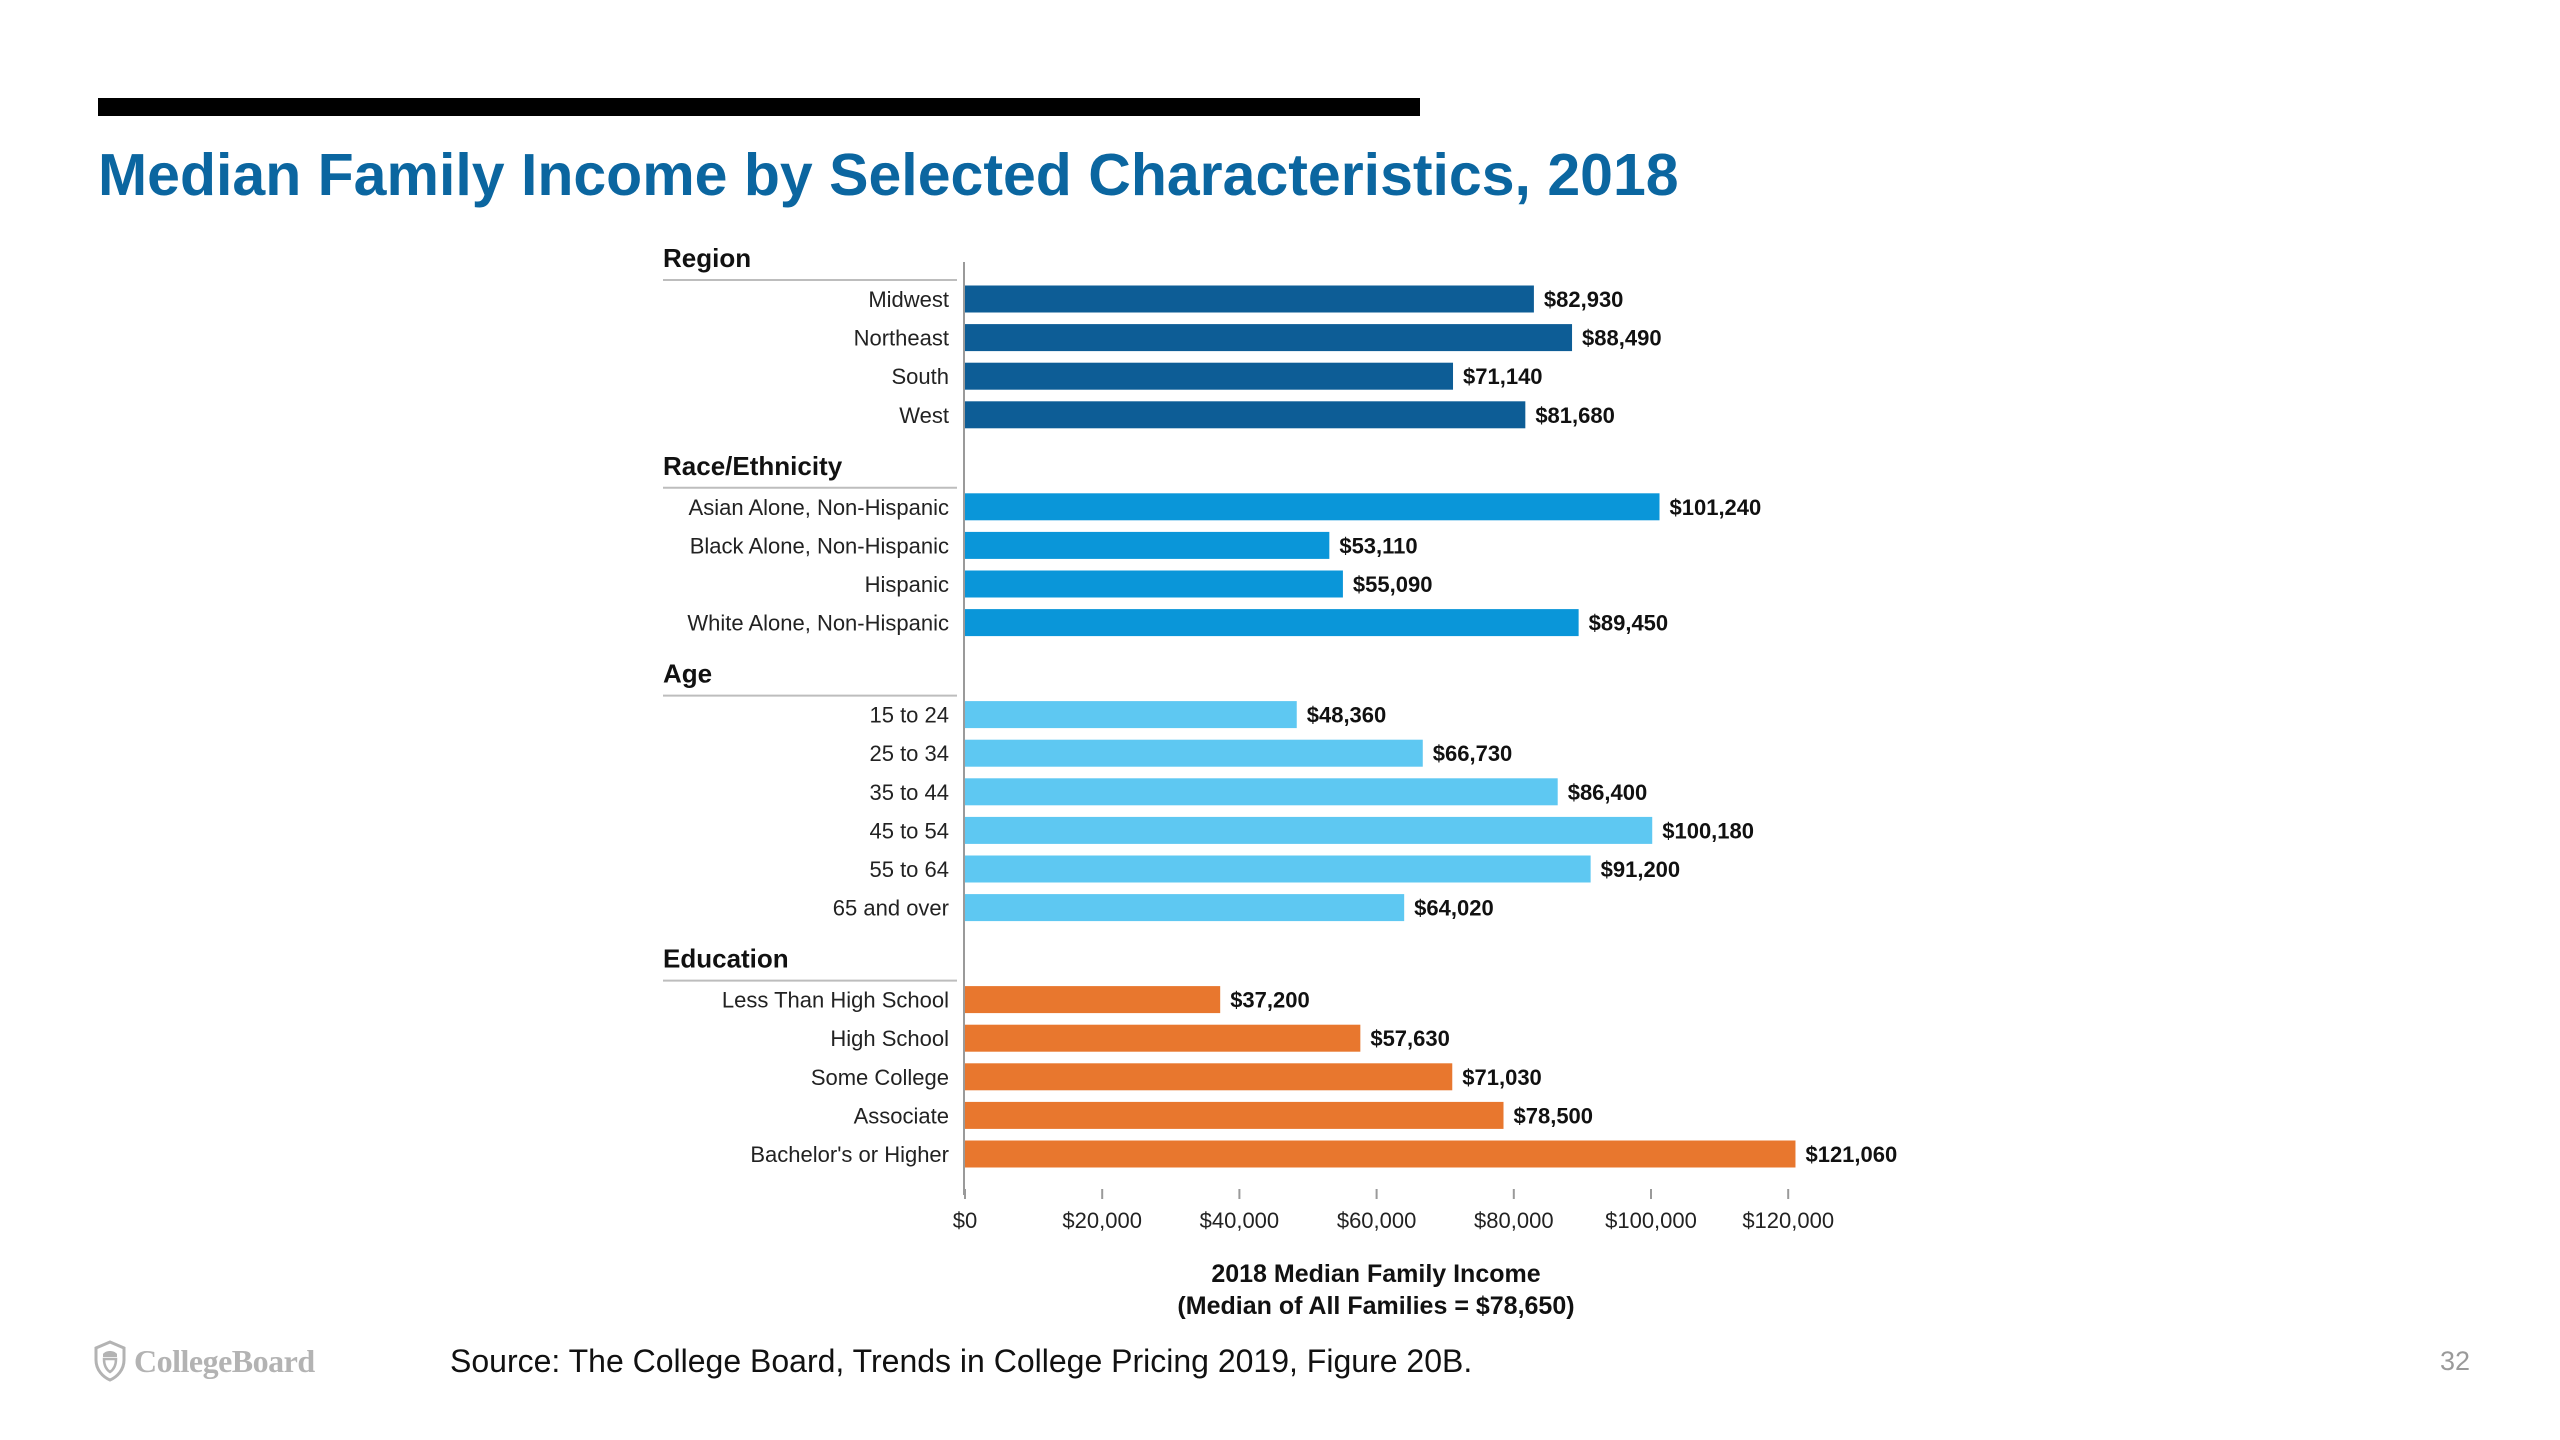 The image size is (2560, 1440). What do you see at coordinates (726, 959) in the screenshot?
I see `group-header-education: Education` at bounding box center [726, 959].